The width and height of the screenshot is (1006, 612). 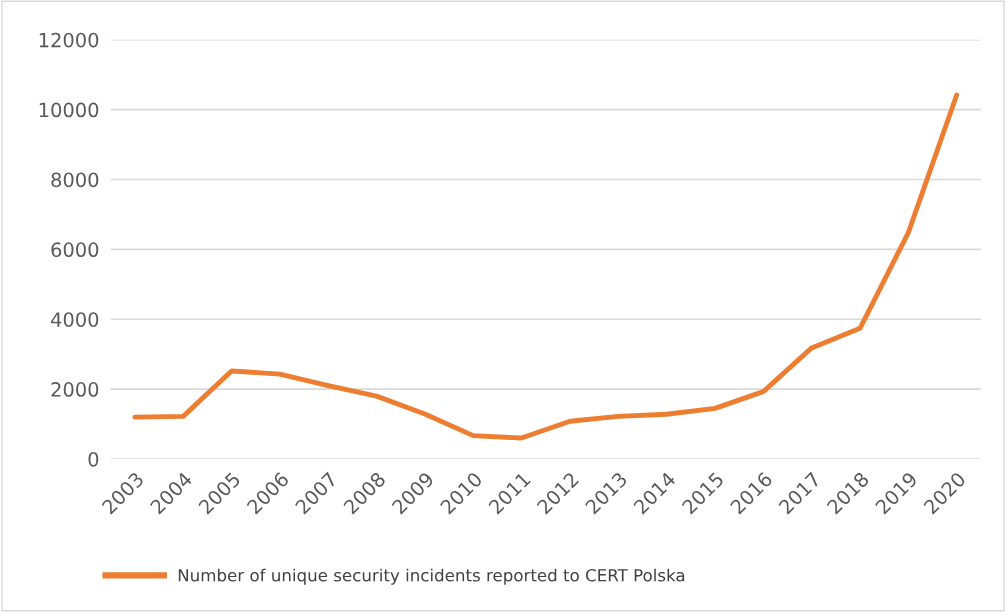 What do you see at coordinates (75, 389) in the screenshot?
I see `y-tick-label: 2000` at bounding box center [75, 389].